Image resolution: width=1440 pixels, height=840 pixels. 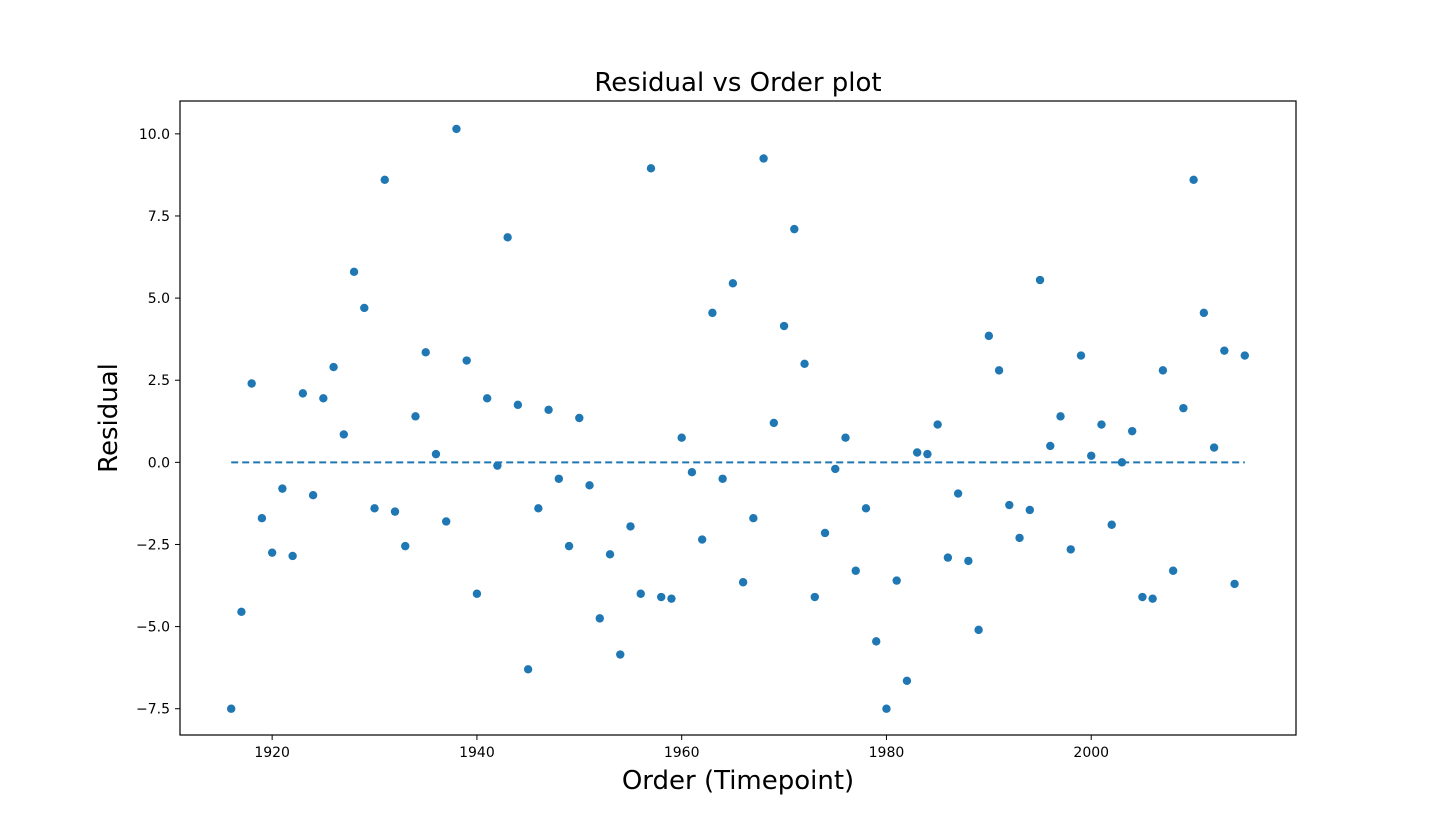 What do you see at coordinates (159, 381) in the screenshot?
I see `y-tick-label: 2.5` at bounding box center [159, 381].